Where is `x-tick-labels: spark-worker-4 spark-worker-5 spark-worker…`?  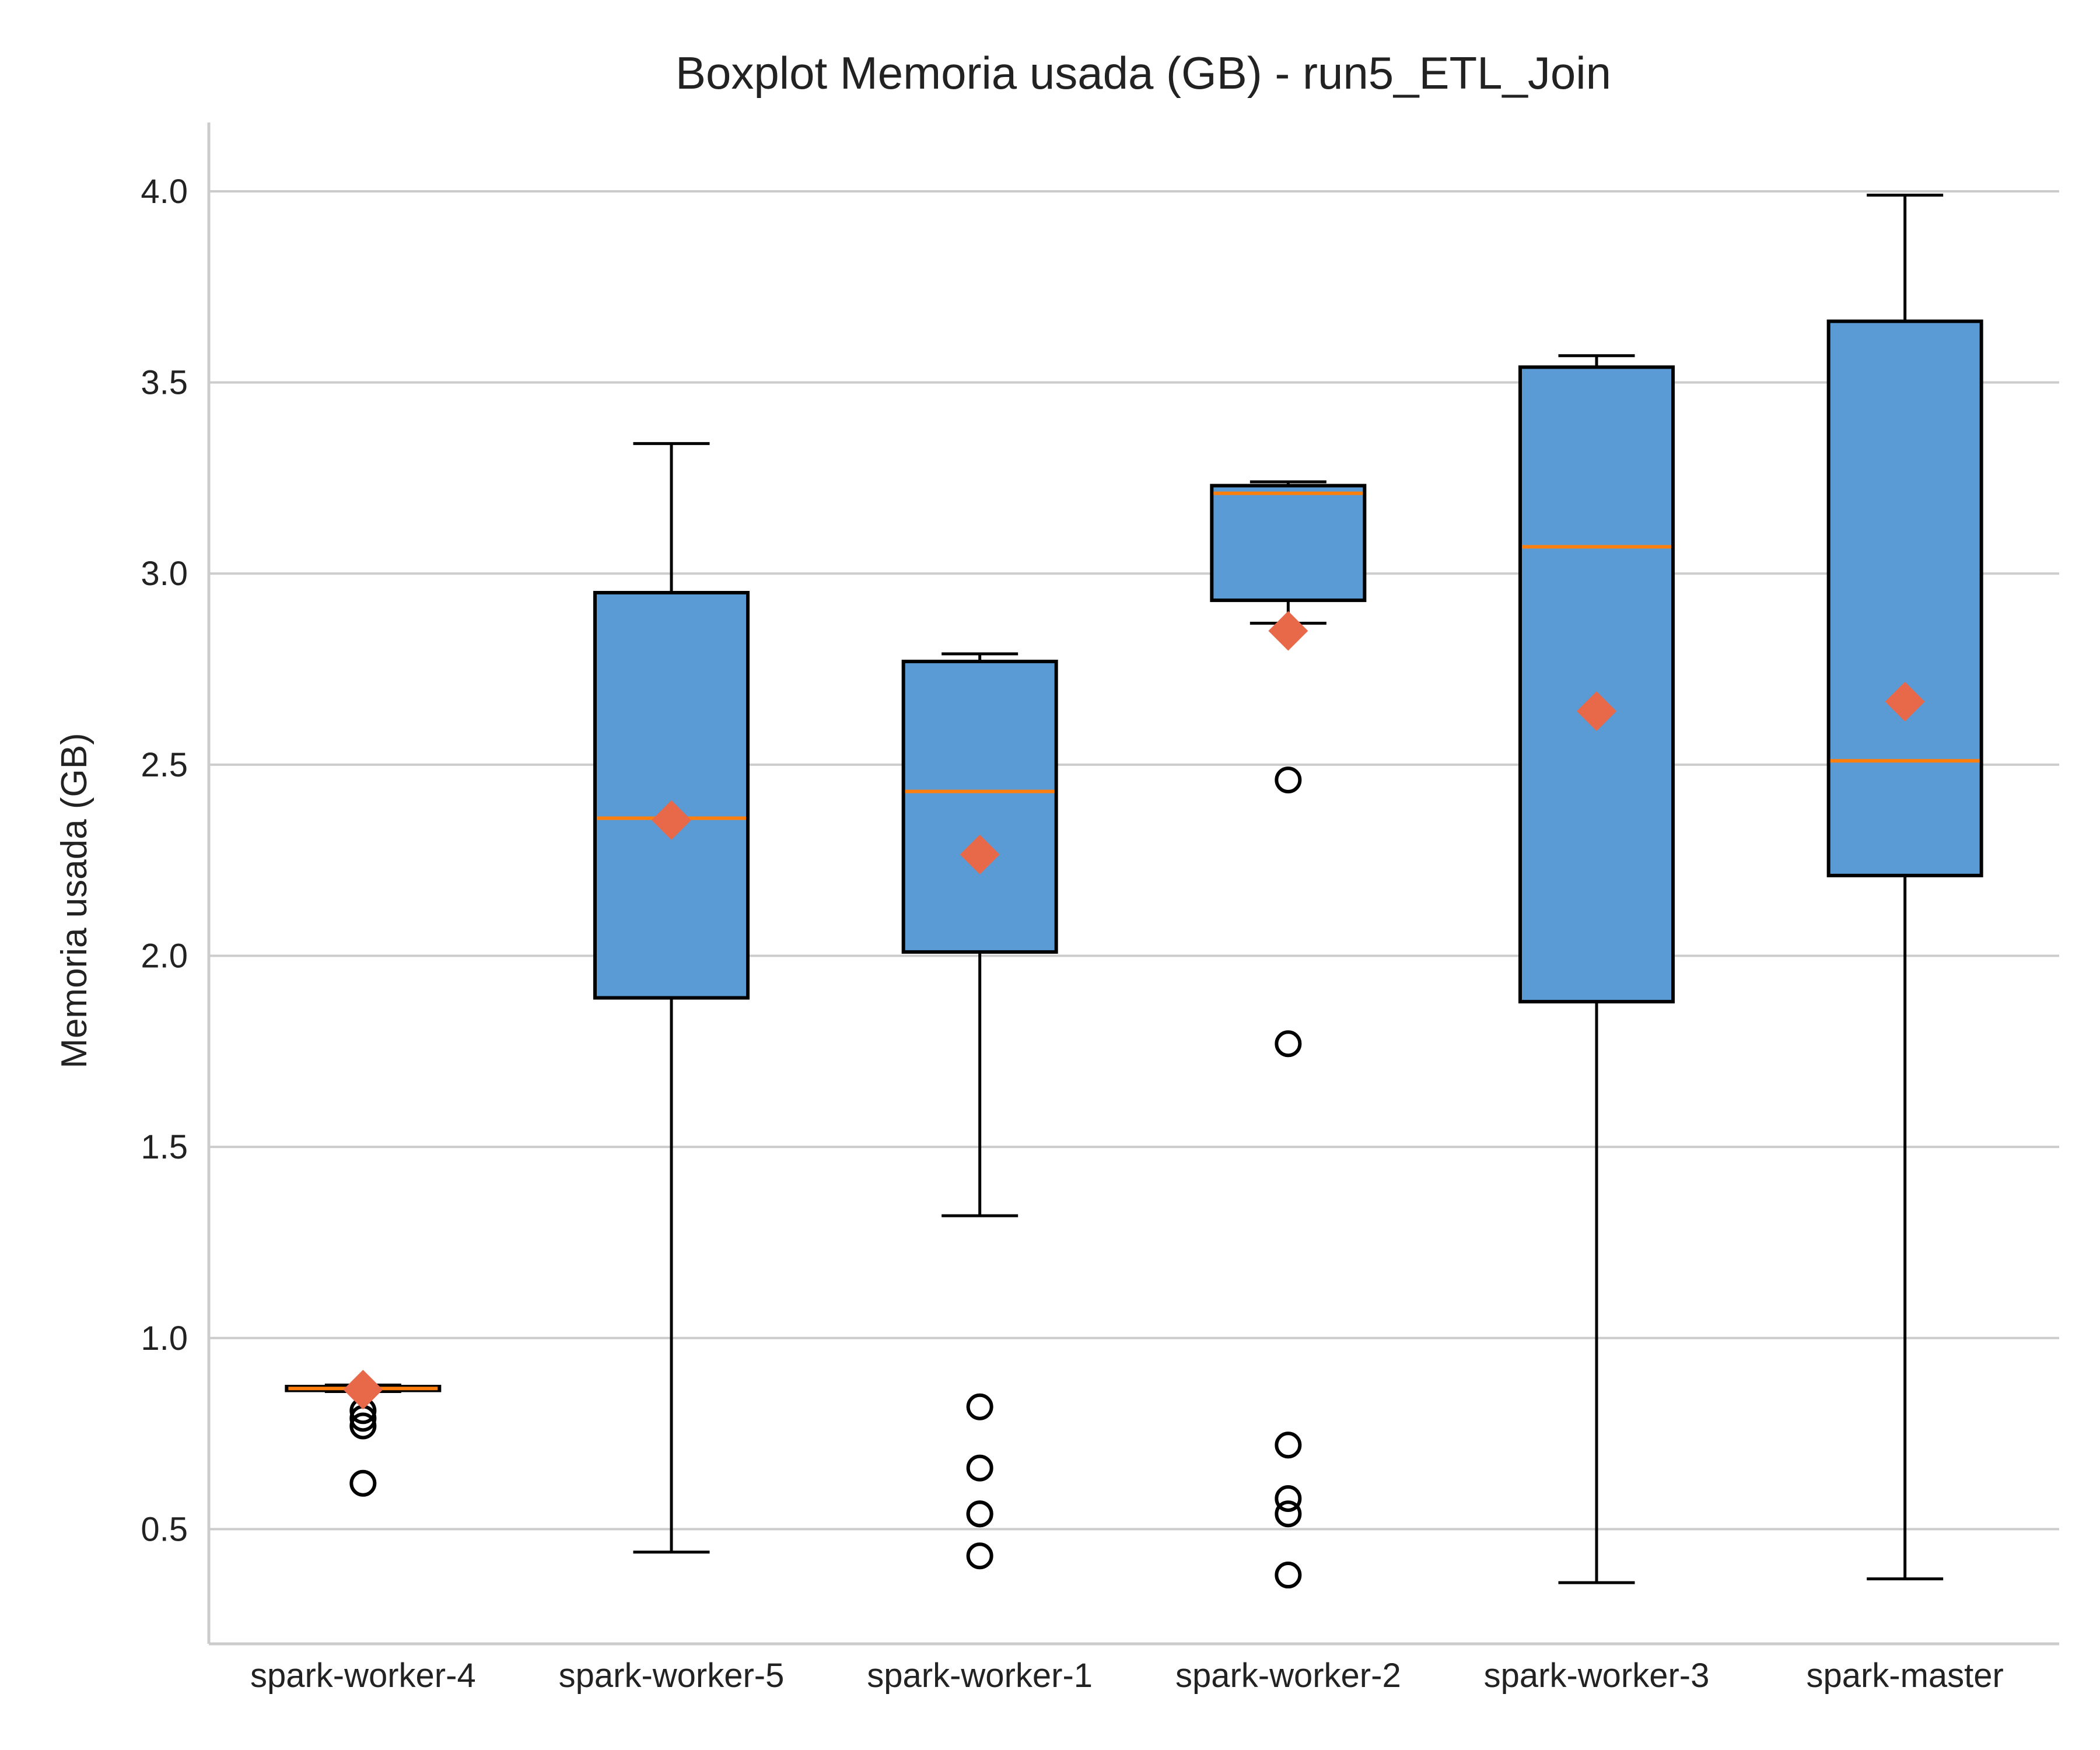 x-tick-labels: spark-worker-4 spark-worker-5 spark-worker… is located at coordinates (1127, 1676).